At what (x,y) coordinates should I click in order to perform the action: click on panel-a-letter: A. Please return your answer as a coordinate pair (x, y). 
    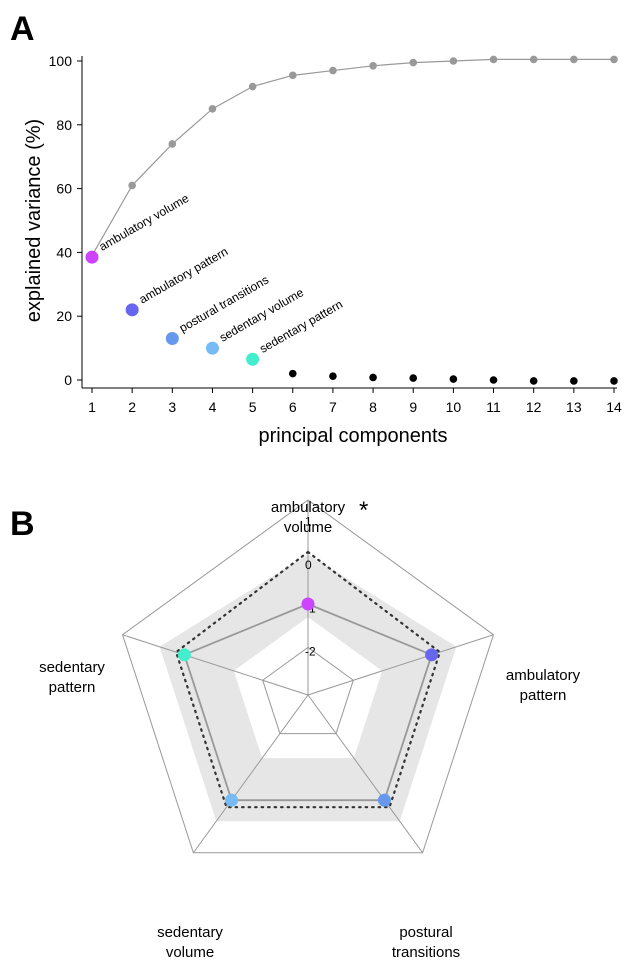
    Looking at the image, I should click on (22, 29).